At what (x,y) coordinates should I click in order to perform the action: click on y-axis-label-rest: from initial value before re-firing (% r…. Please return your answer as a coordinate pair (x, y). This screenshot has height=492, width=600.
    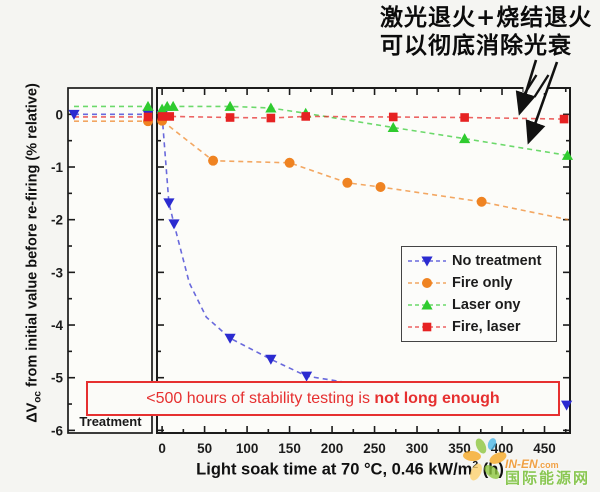
    Looking at the image, I should click on (32, 237).